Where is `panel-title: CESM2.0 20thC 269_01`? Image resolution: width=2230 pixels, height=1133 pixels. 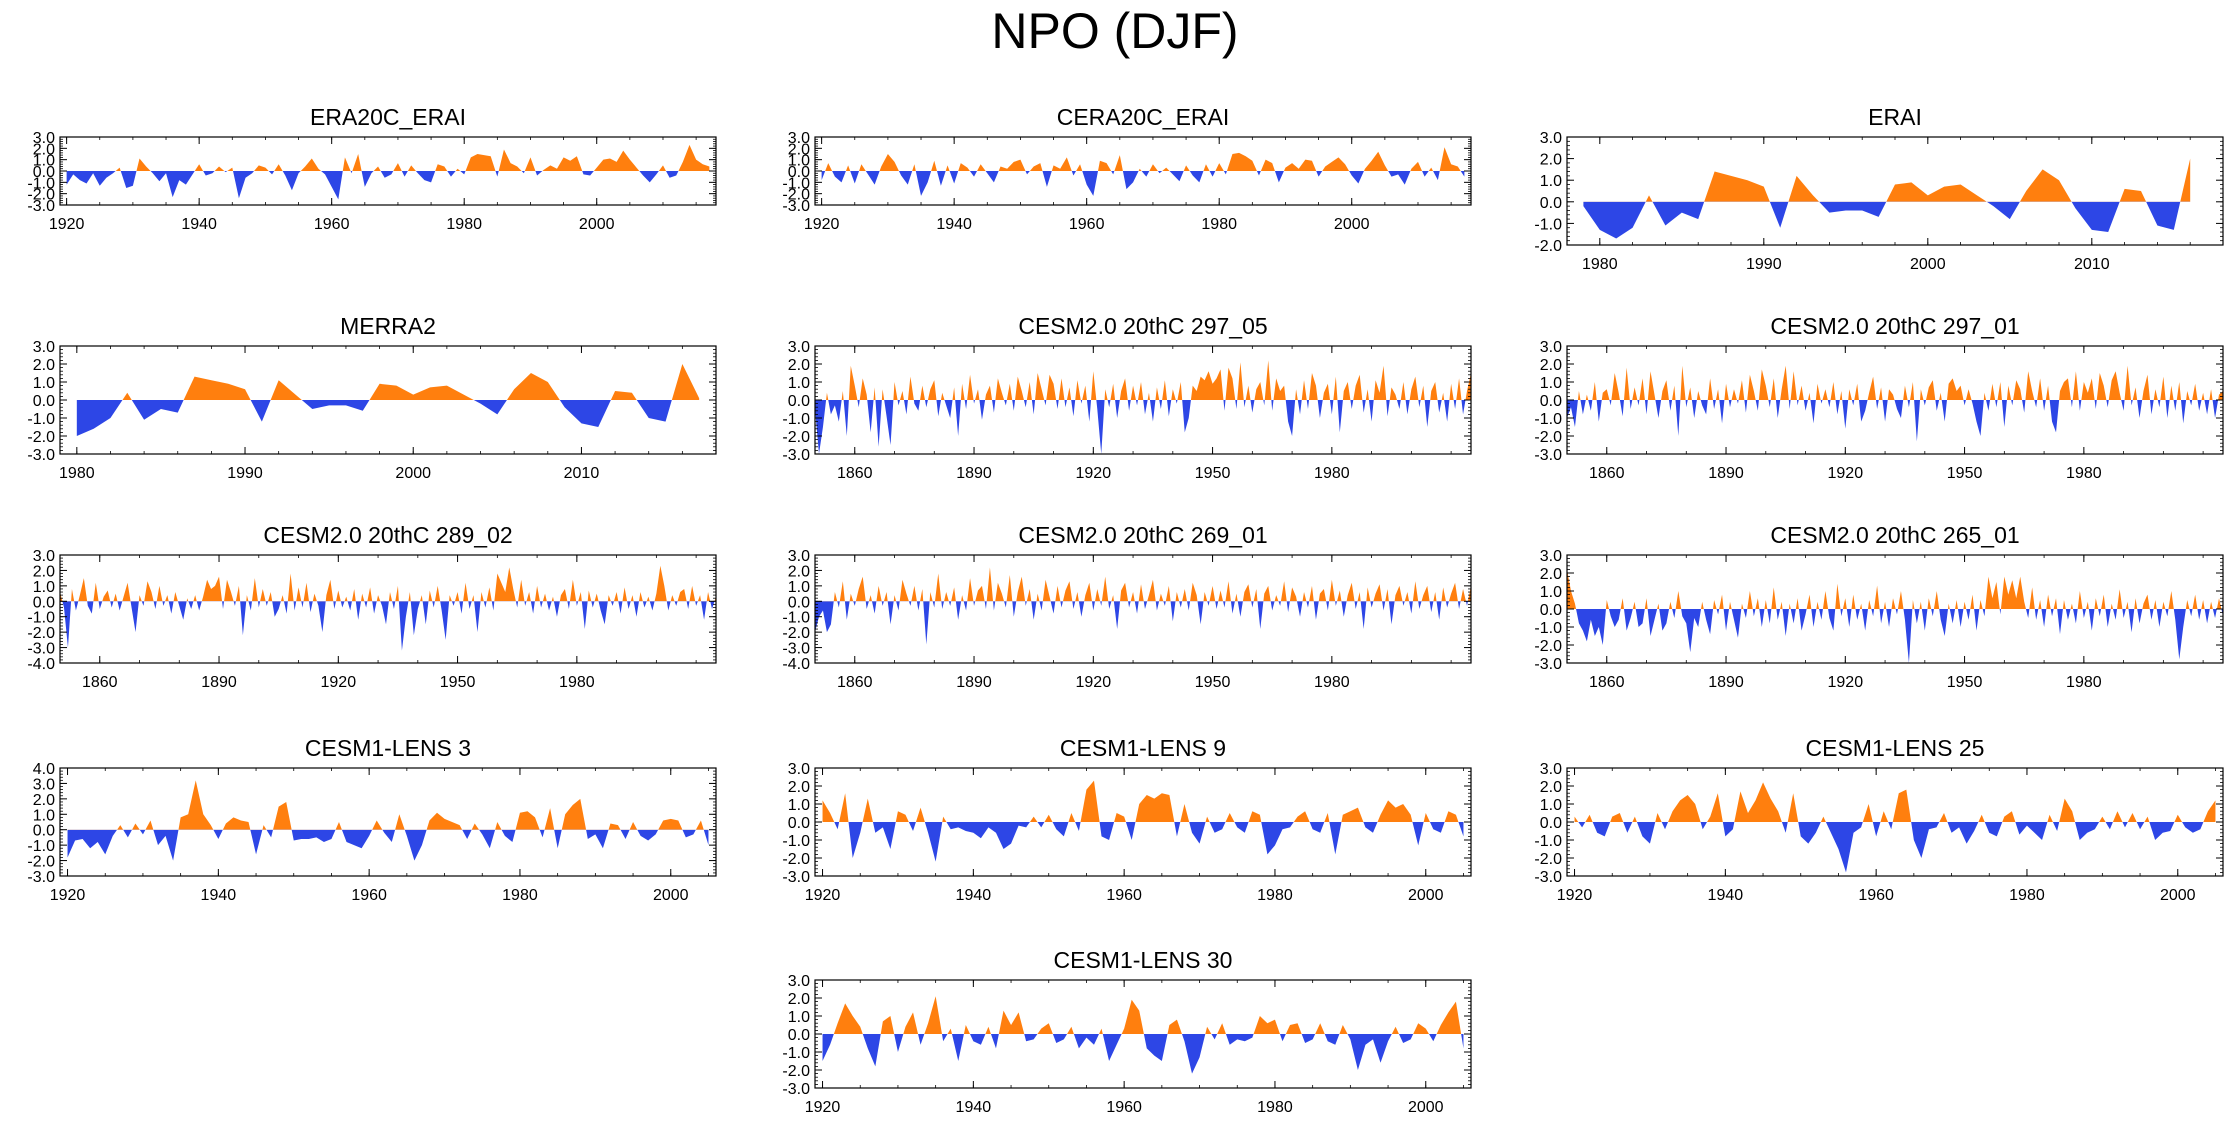
panel-title: CESM2.0 20thC 269_01 is located at coordinates (1142, 535).